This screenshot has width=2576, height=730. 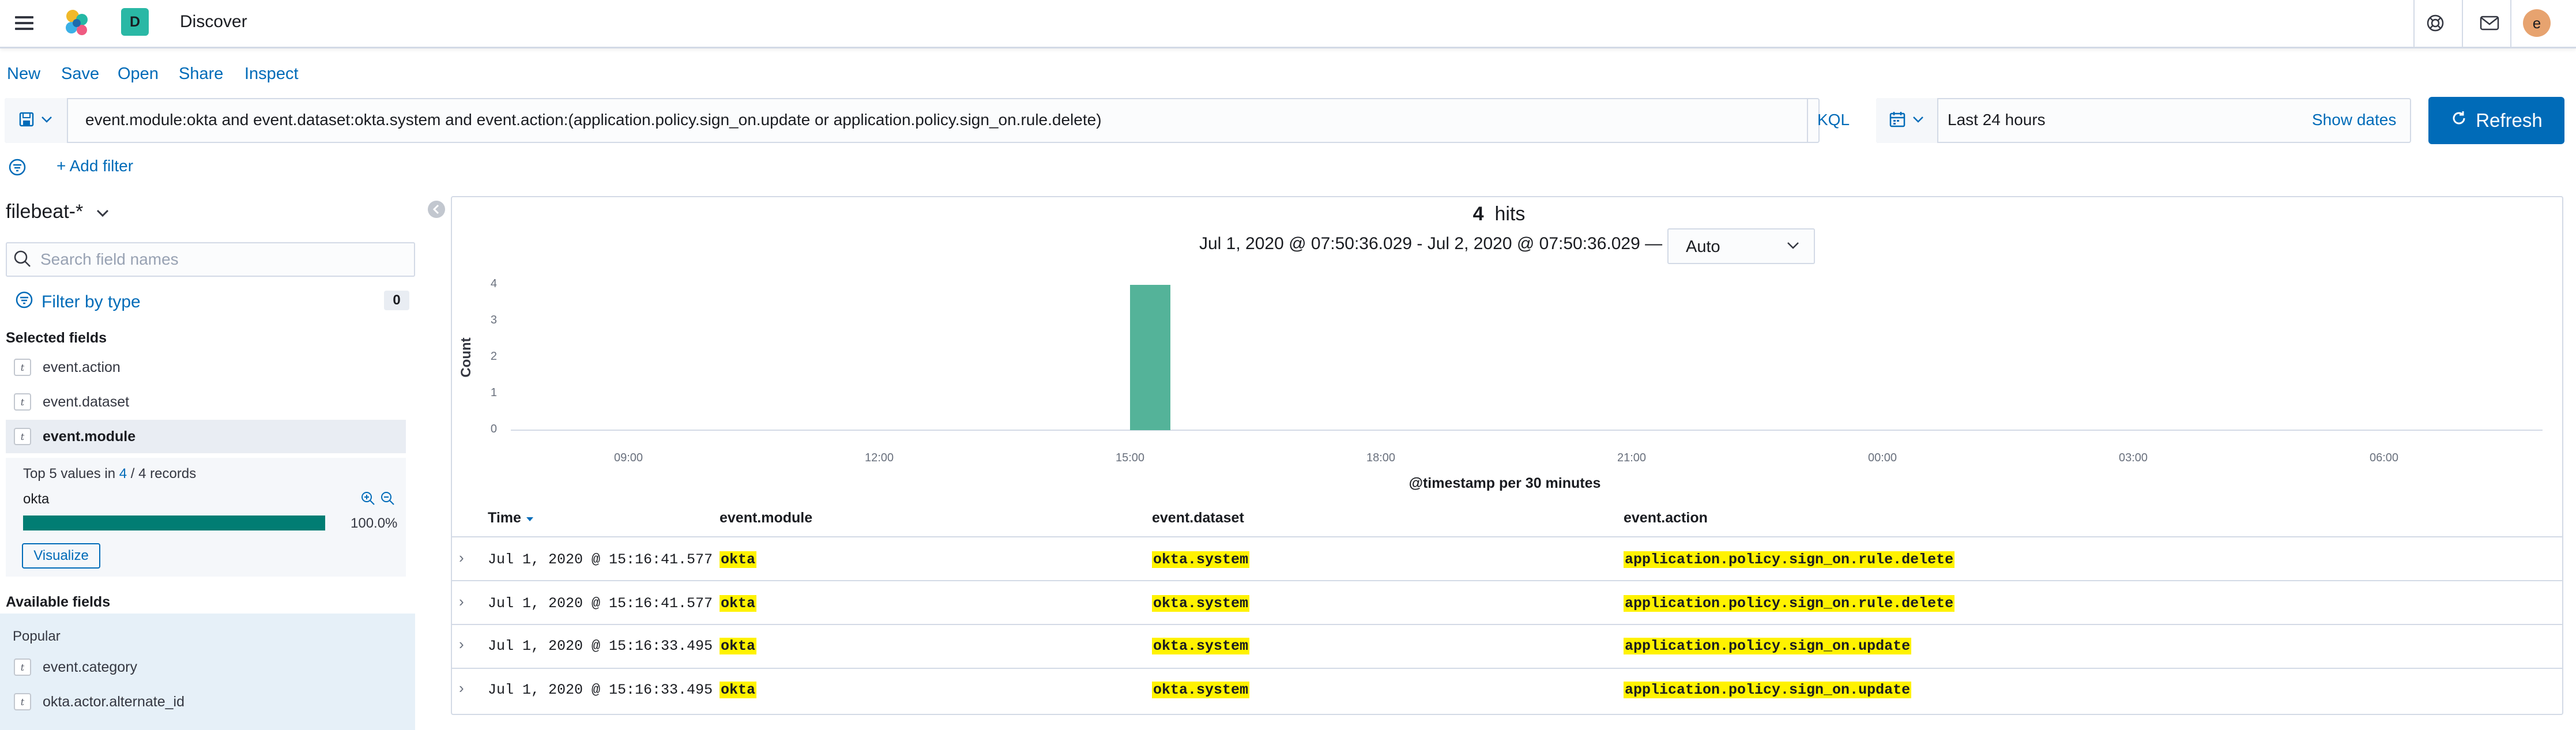 I want to click on refresh-button: Refresh, so click(x=2496, y=120).